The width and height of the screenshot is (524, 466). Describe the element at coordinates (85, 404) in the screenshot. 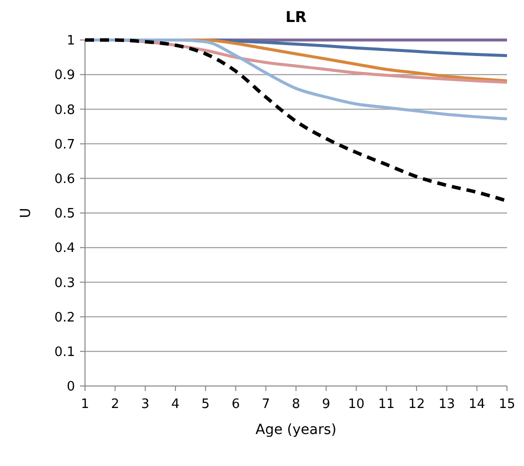

I see `x-tick-label: 1` at that location.